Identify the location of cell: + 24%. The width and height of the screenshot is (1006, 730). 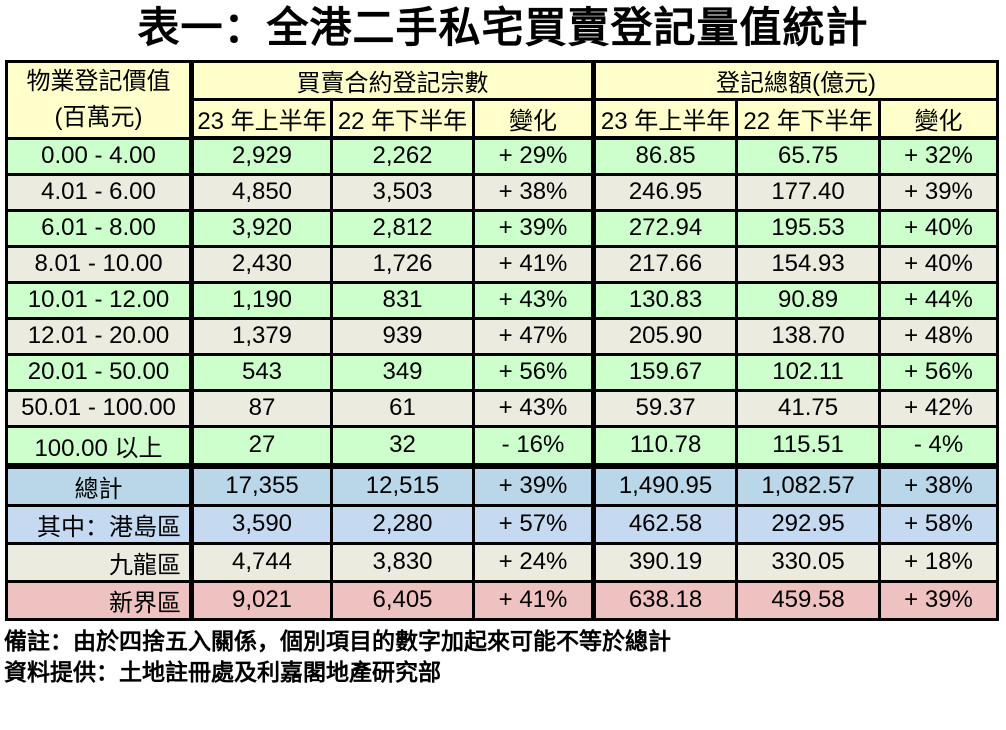
(533, 562).